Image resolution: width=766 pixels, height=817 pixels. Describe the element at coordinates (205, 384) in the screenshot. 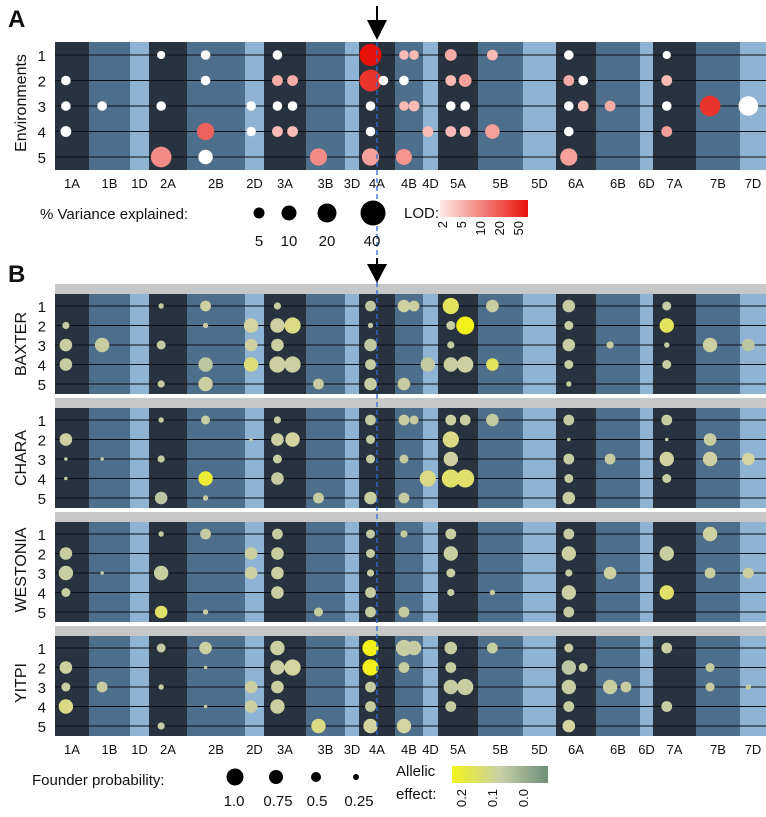

I see `founder-baxter-point-2b-env5` at that location.